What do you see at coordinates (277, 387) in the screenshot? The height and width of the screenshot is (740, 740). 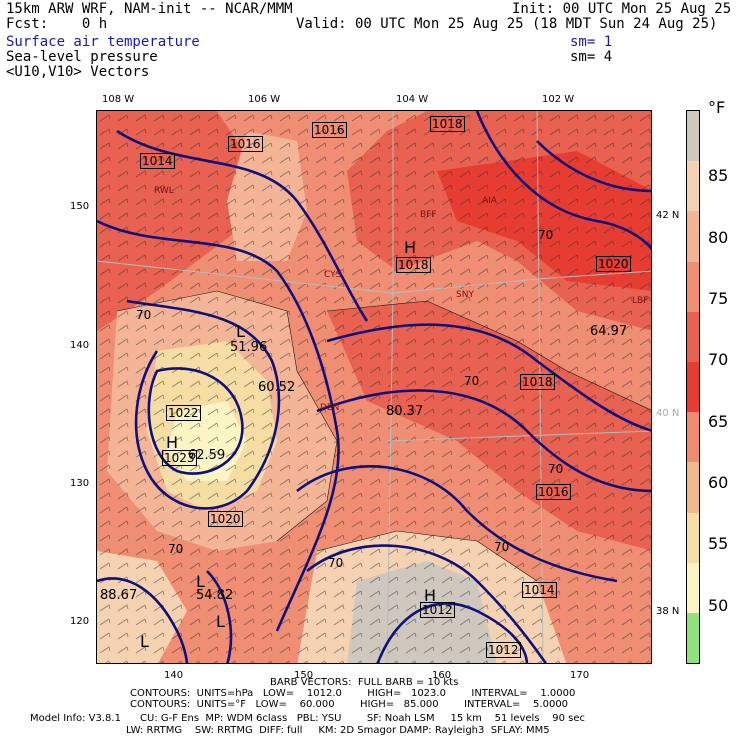 I see `point-value: 60.52` at bounding box center [277, 387].